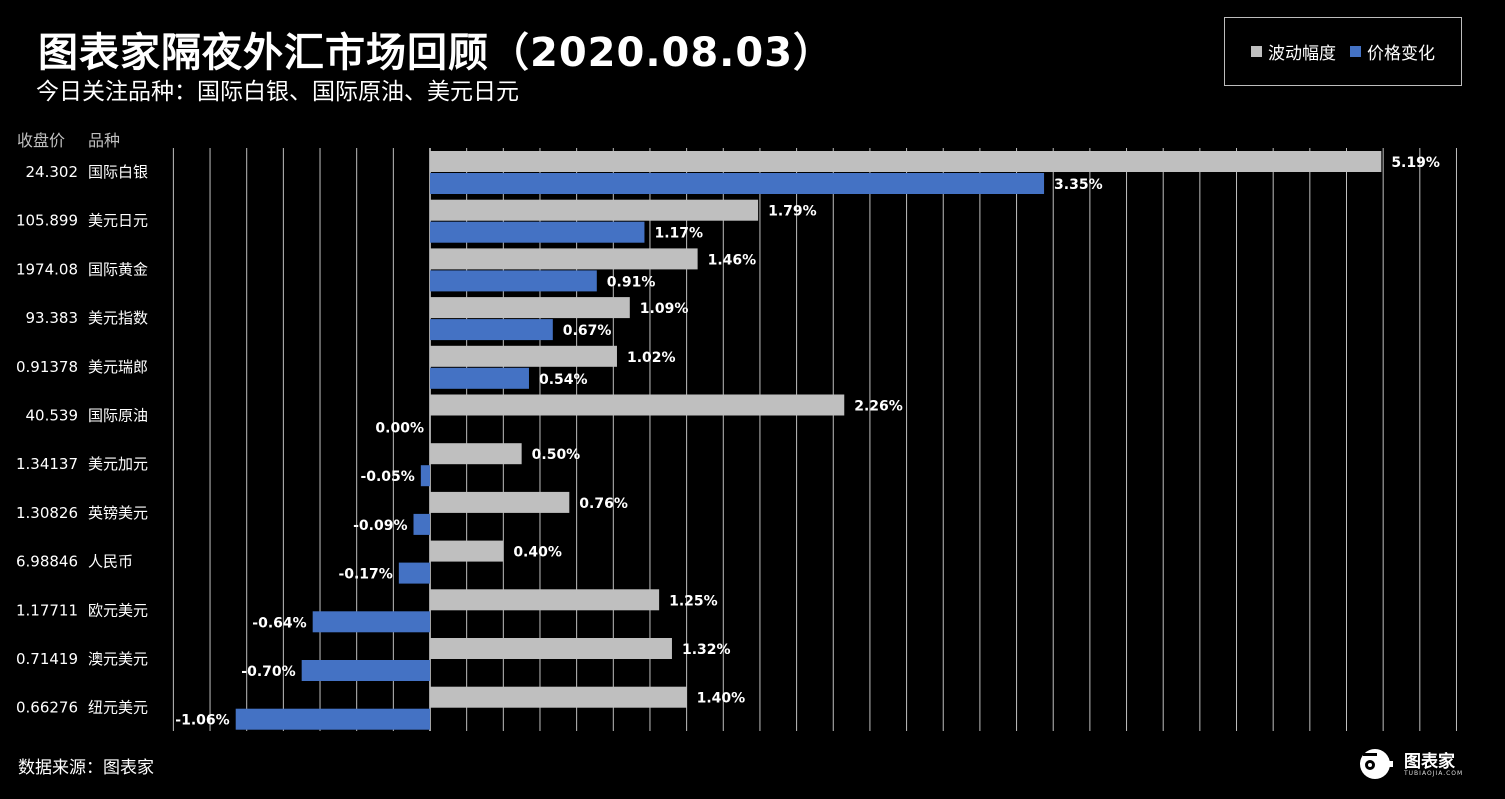  What do you see at coordinates (104, 140) in the screenshot?
I see `header-variety: 品种` at bounding box center [104, 140].